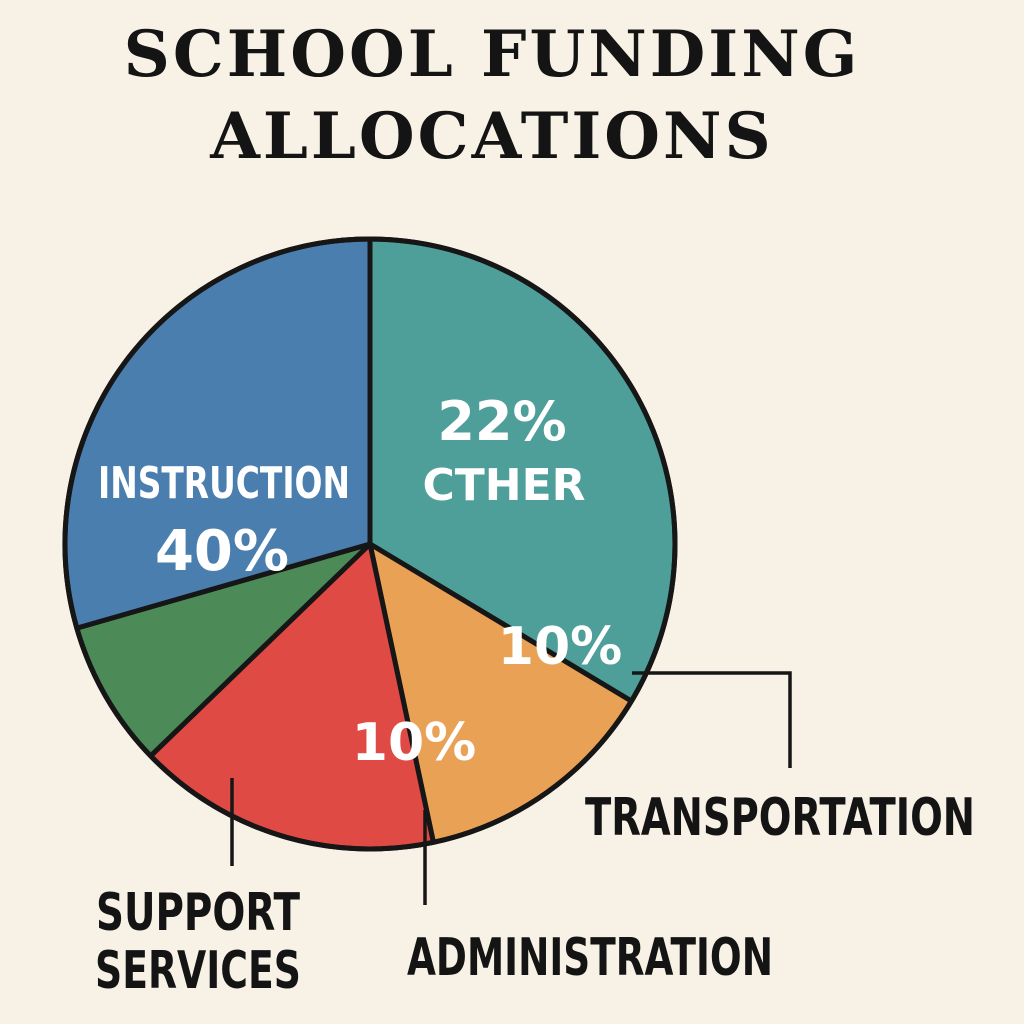 The image size is (1024, 1024). Describe the element at coordinates (503, 485) in the screenshot. I see `label-other-name: CTHER` at that location.